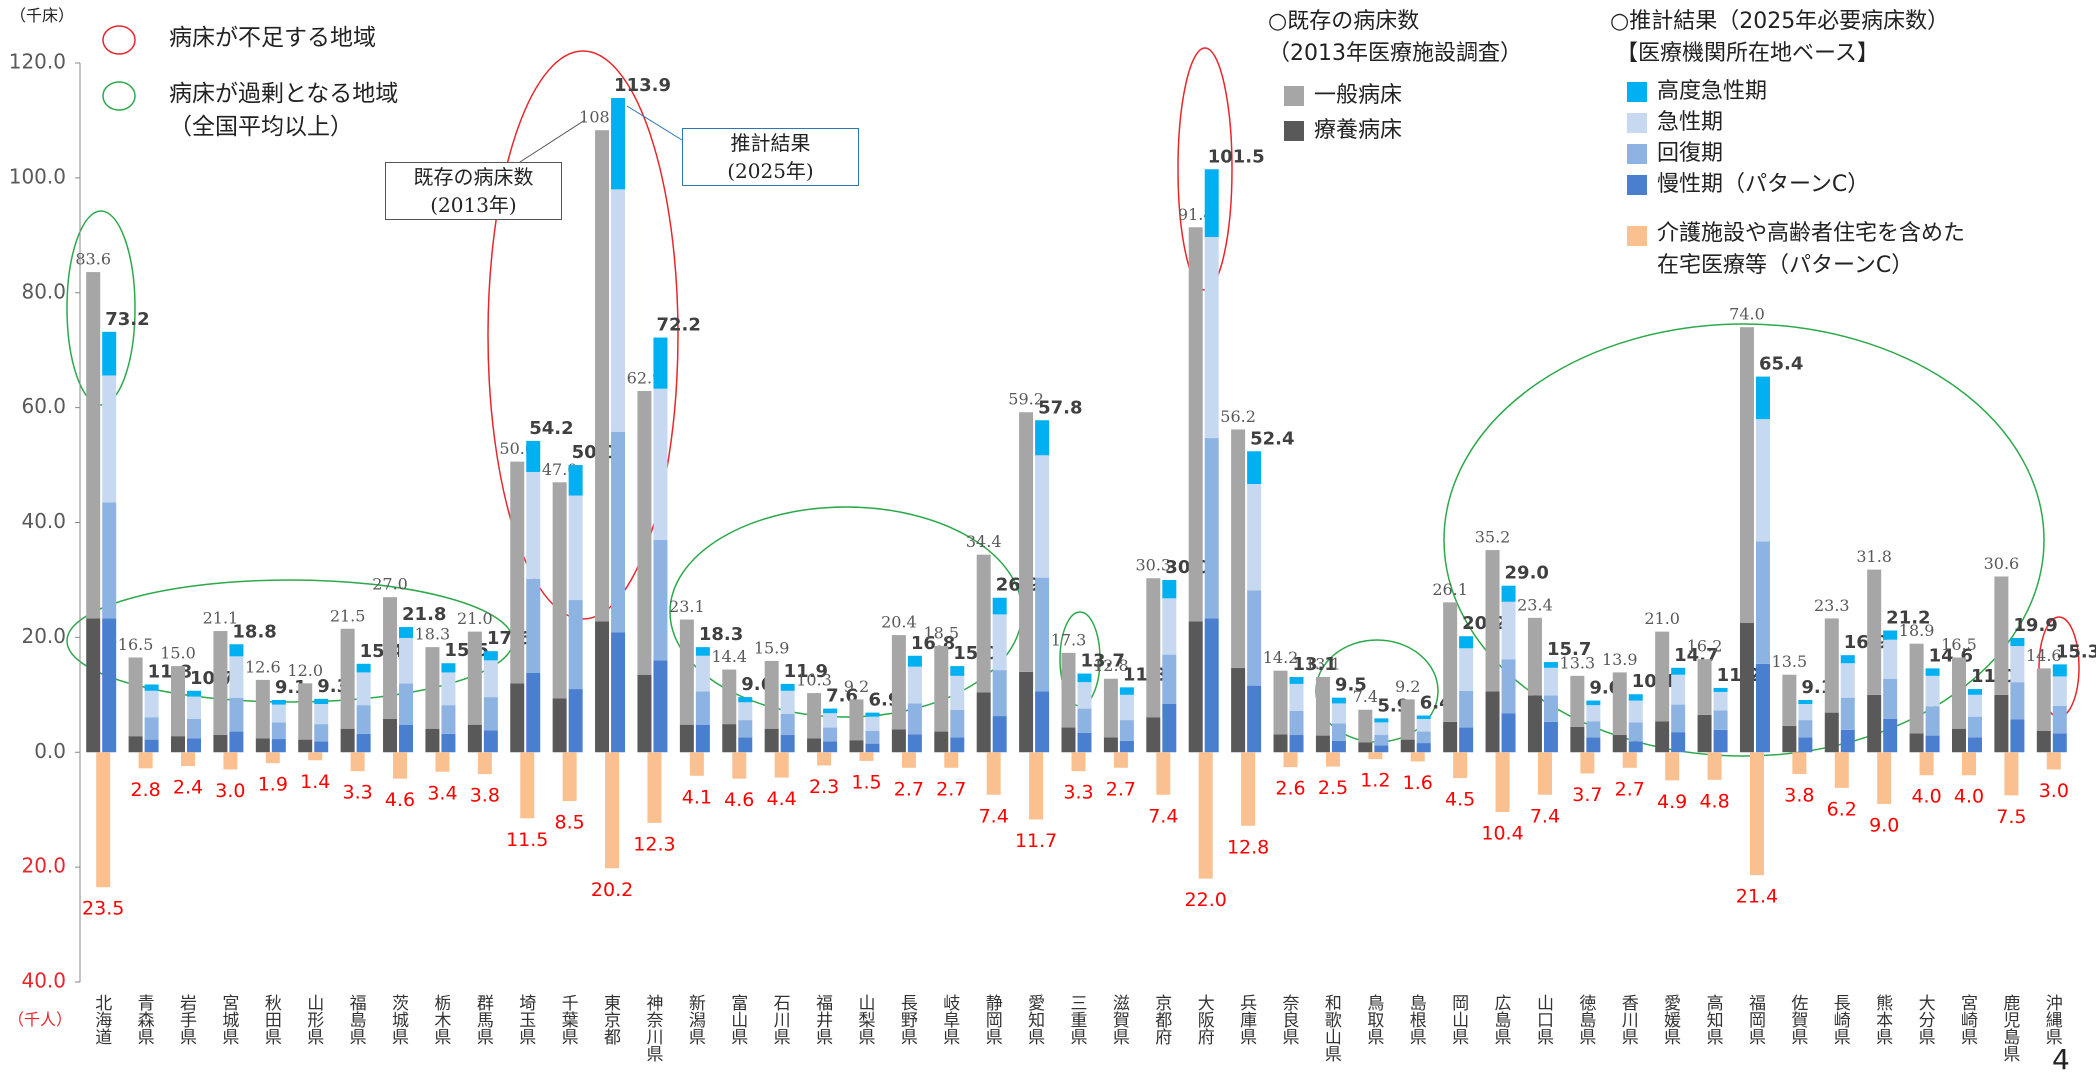 This screenshot has height=1083, width=2096. I want to click on estimated-total-label: 11.2, so click(1739, 675).